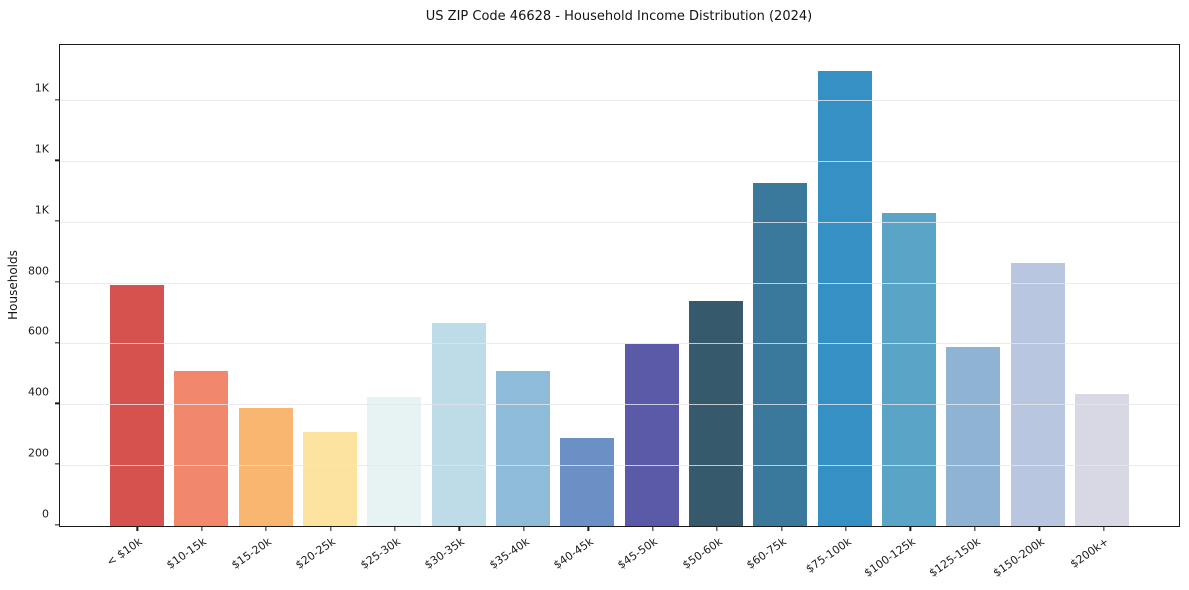 This screenshot has height=590, width=1189. Describe the element at coordinates (509, 553) in the screenshot. I see `x-tick-label: $35-40k` at that location.